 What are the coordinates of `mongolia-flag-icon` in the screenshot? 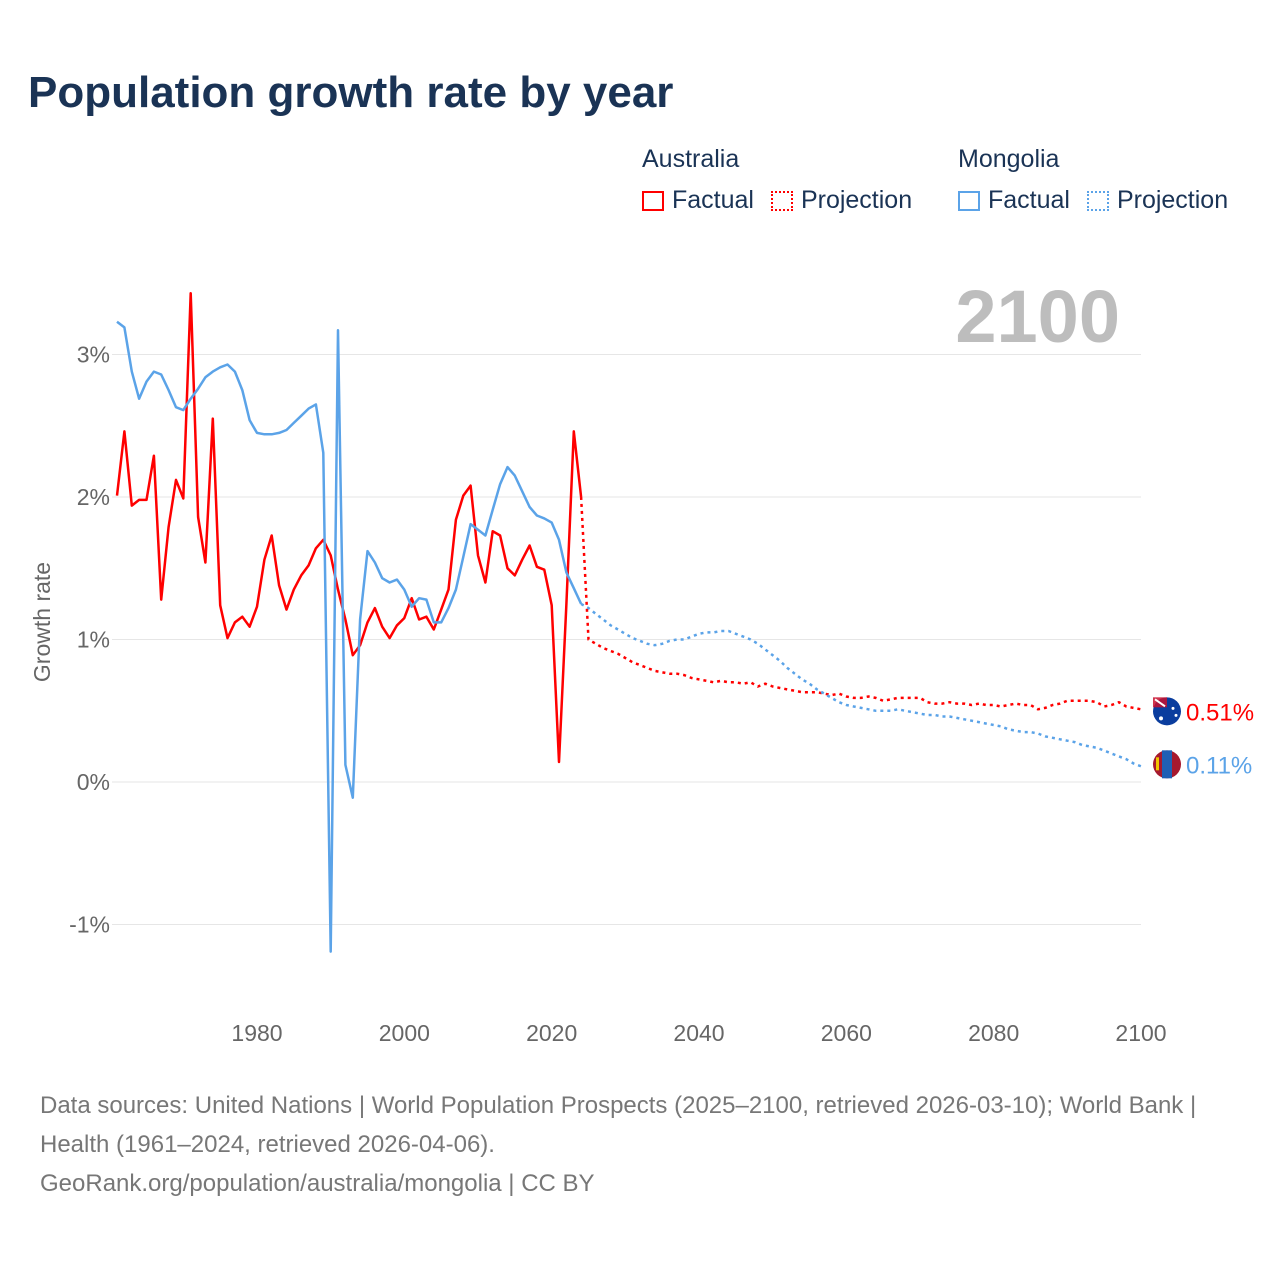 It's located at (1167, 764).